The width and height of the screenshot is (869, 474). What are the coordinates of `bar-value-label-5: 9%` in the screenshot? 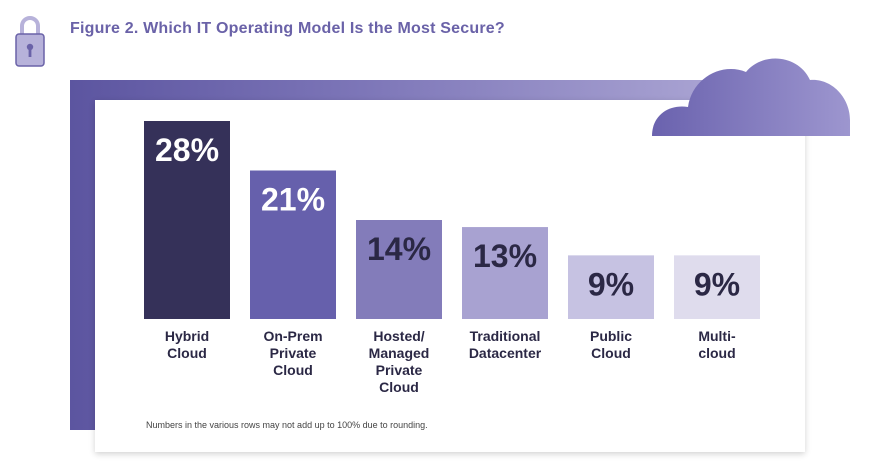 It's located at (717, 284).